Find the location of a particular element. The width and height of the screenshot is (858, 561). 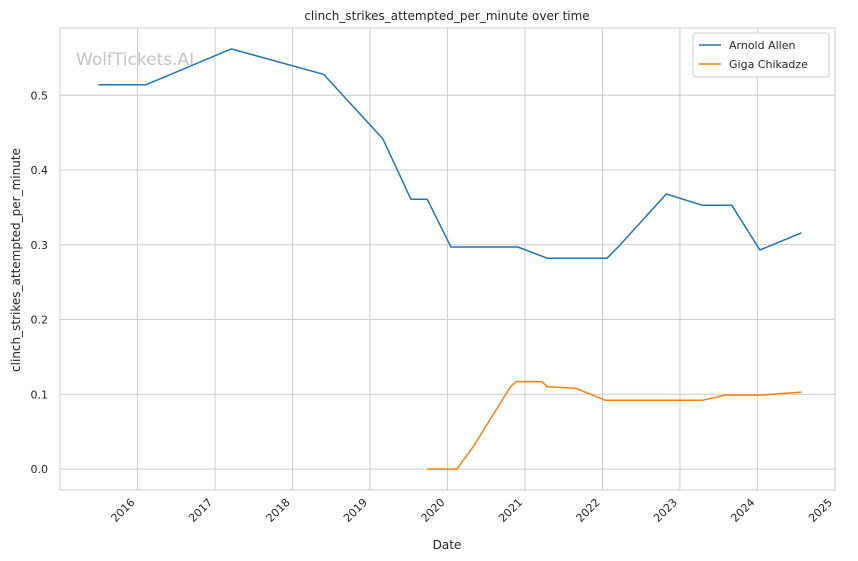

x-tick-label: 2021 is located at coordinates (510, 510).